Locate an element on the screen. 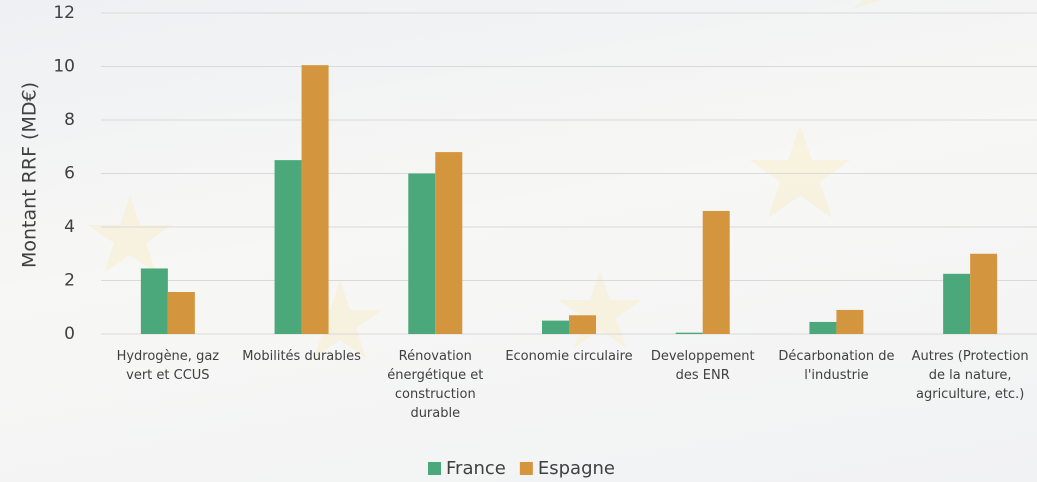 This screenshot has width=1037, height=482. x-tick-label: Décarbonation de l'industrie is located at coordinates (836, 366).